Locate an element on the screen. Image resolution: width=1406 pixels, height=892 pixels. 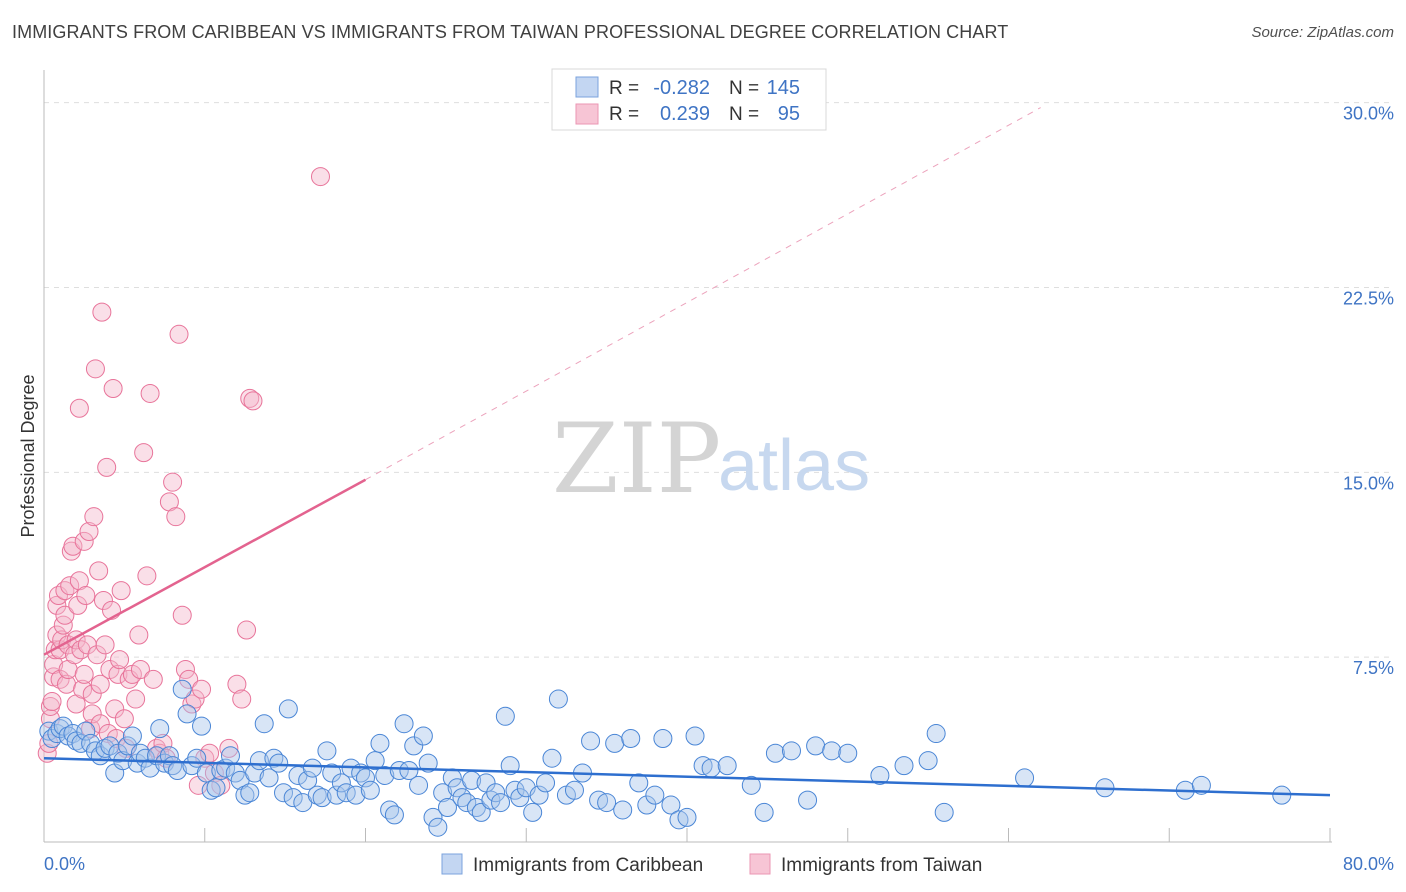
legend-n-label-2: N = is located at coordinates (744, 114).